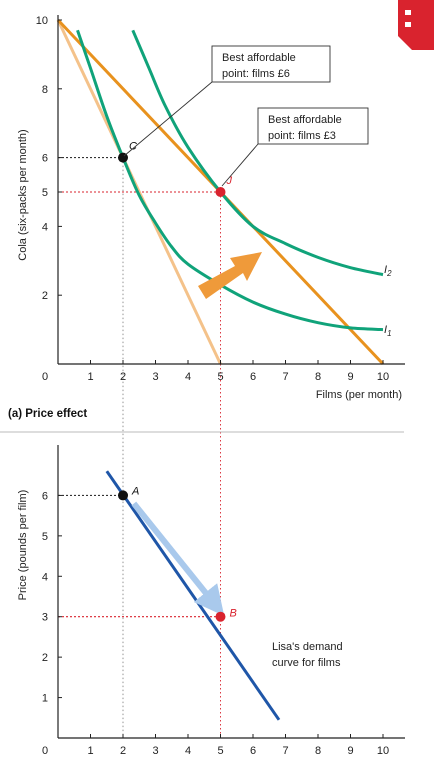 This screenshot has height=759, width=434. What do you see at coordinates (259, 58) in the screenshot?
I see `annotation-c-line1: Best affordable` at bounding box center [259, 58].